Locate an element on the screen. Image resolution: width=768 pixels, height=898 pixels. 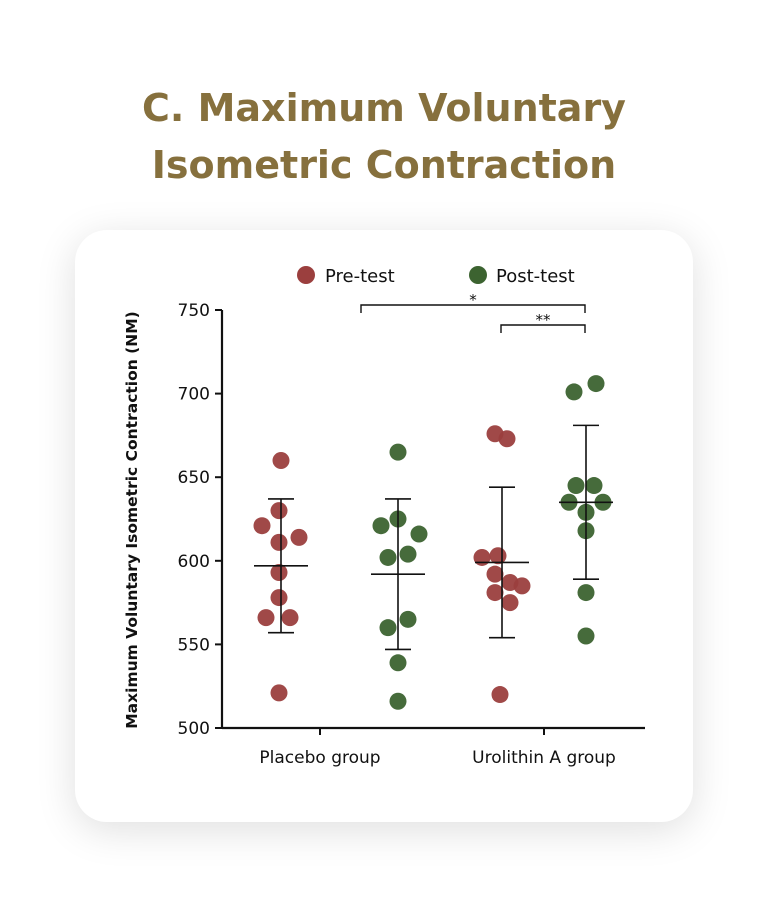
y-tick-label: 600 is located at coordinates (194, 562).